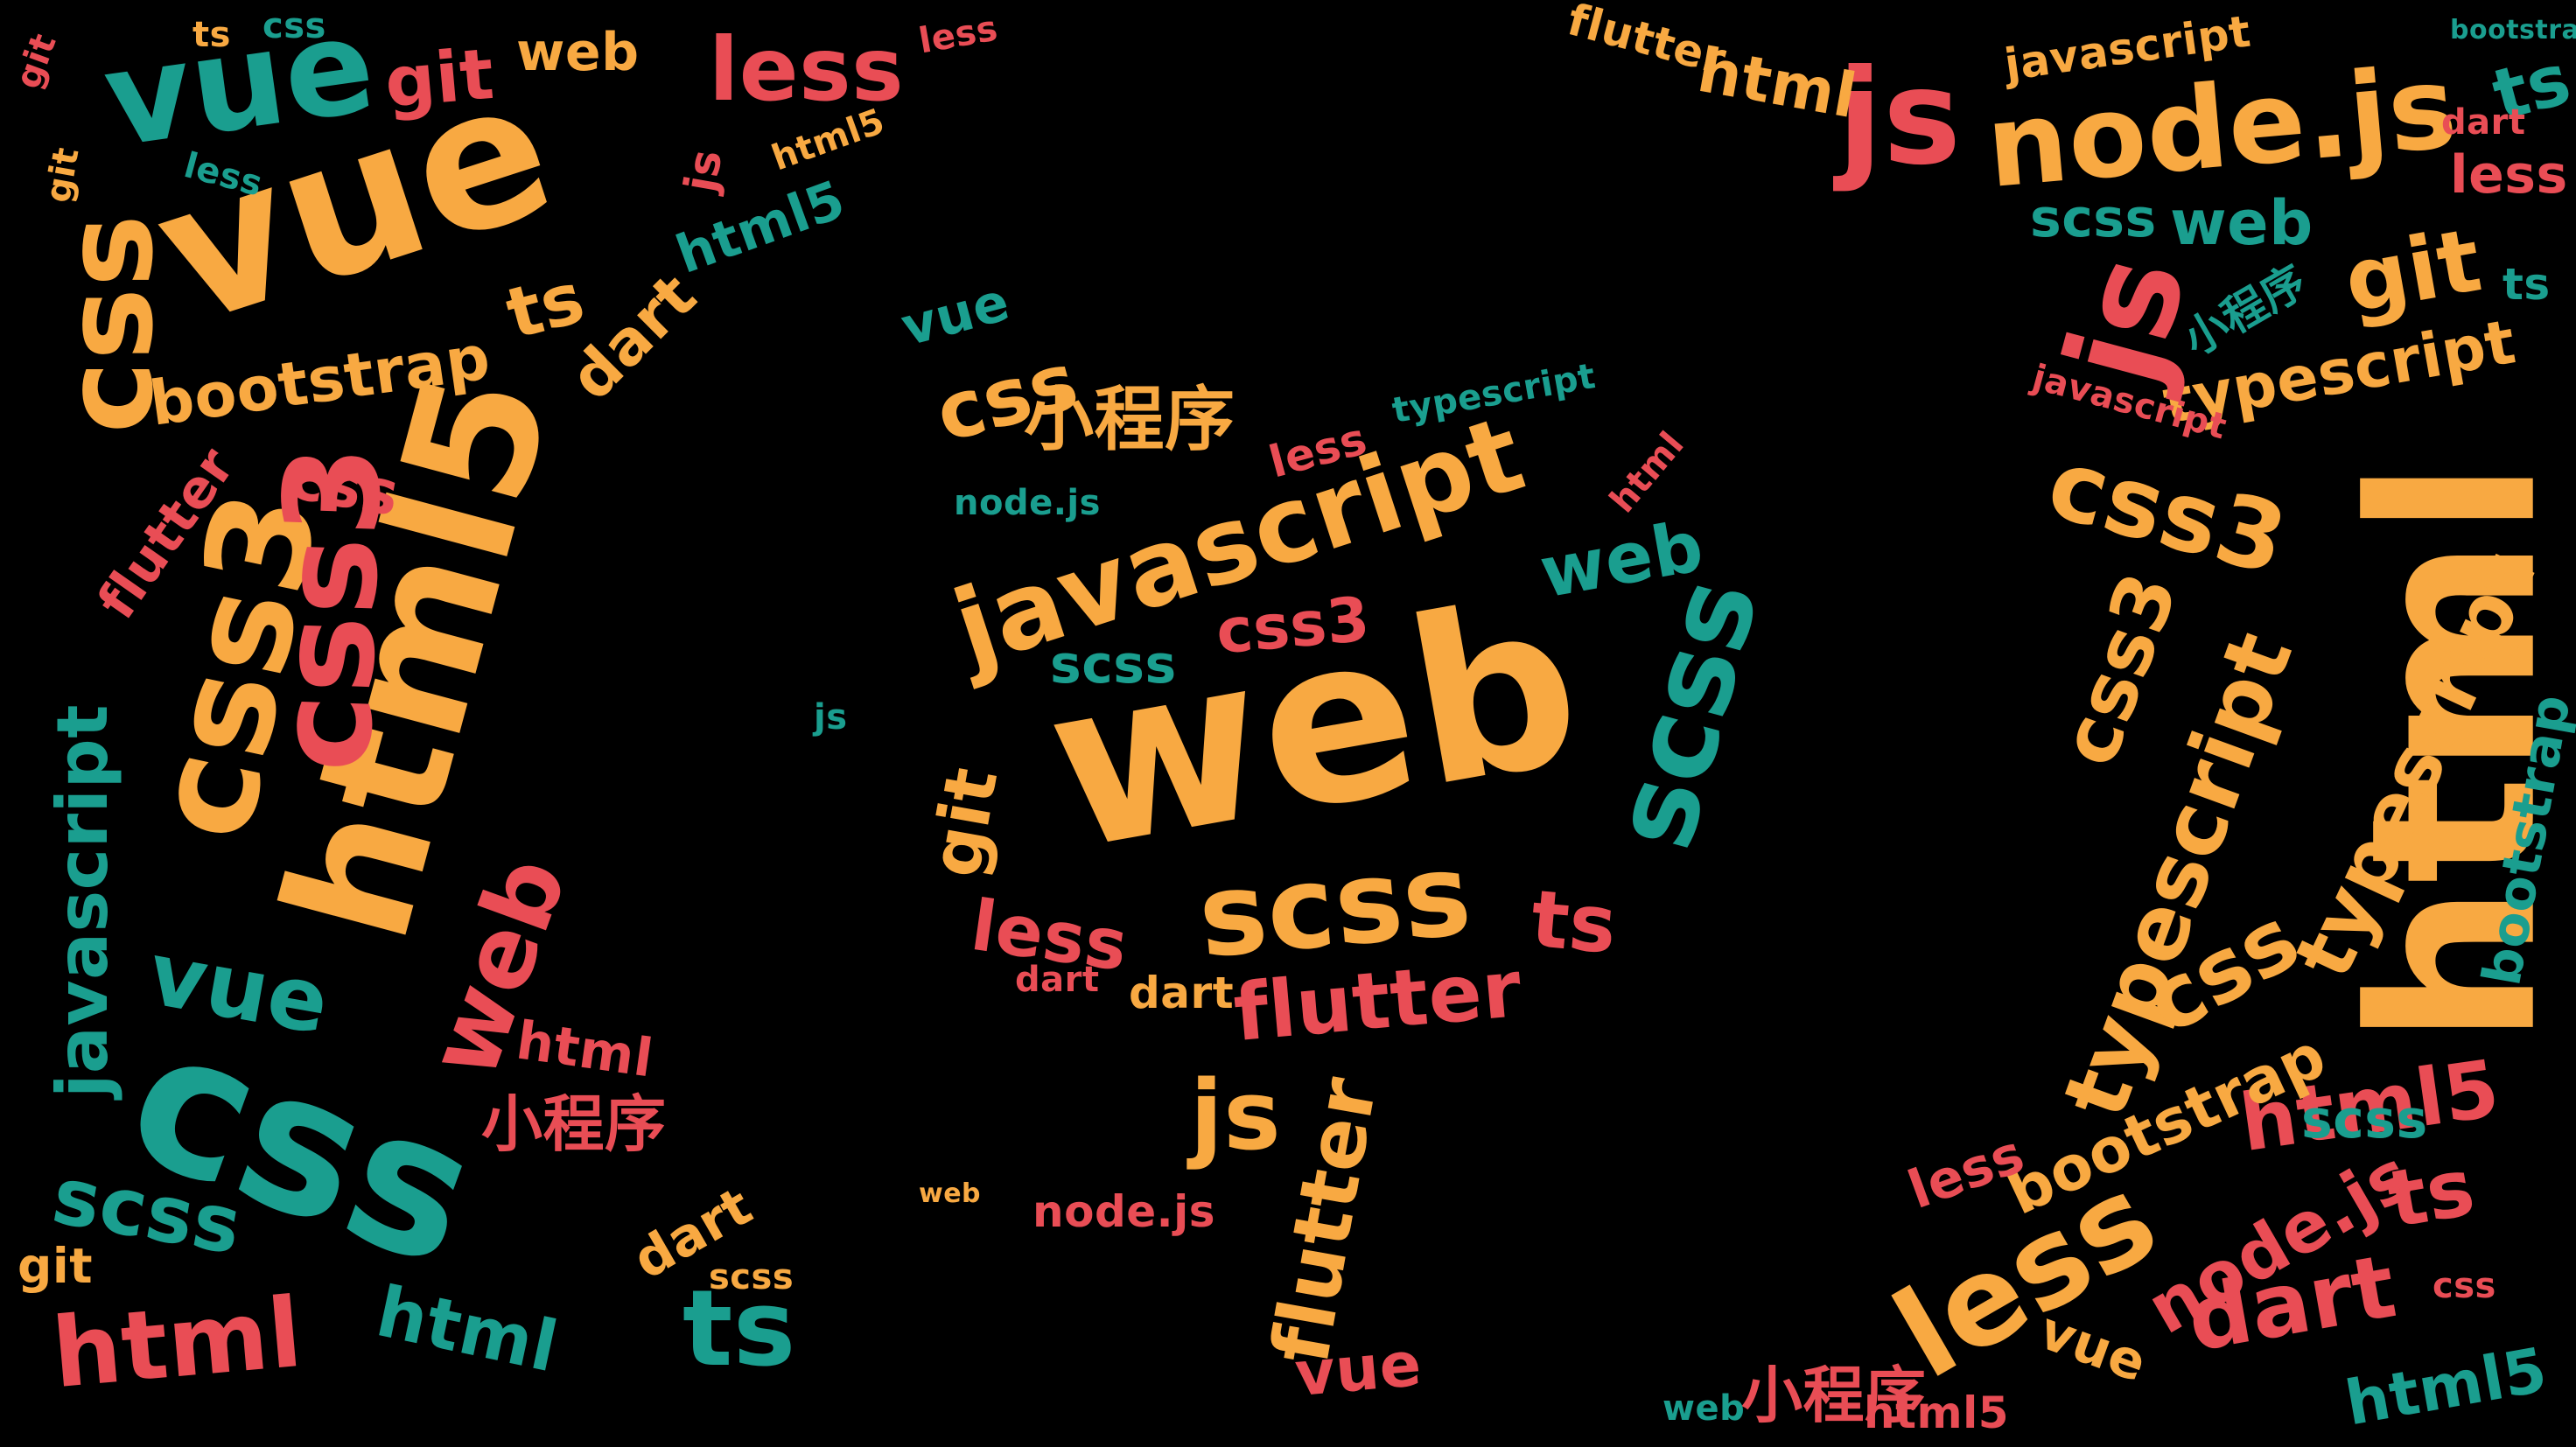 This screenshot has height=1447, width=2576. What do you see at coordinates (211, 35) in the screenshot?
I see `word-small-1: ts` at bounding box center [211, 35].